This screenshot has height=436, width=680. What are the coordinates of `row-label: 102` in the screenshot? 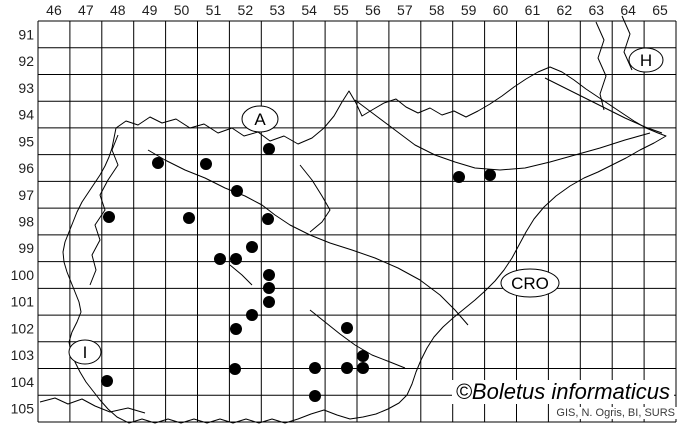 It's located at (23, 328).